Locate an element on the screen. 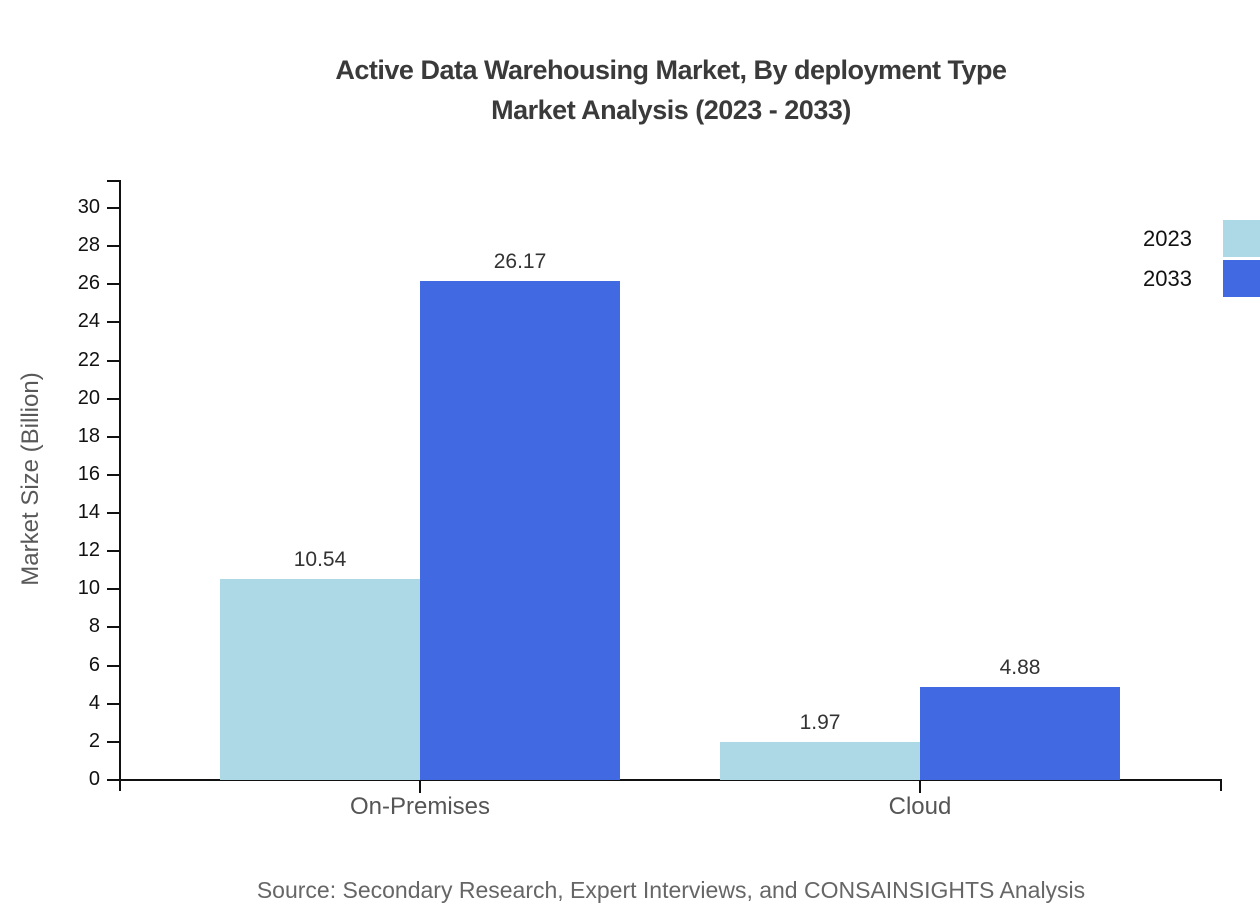  y-tick-label: 0 is located at coordinates (94, 779).